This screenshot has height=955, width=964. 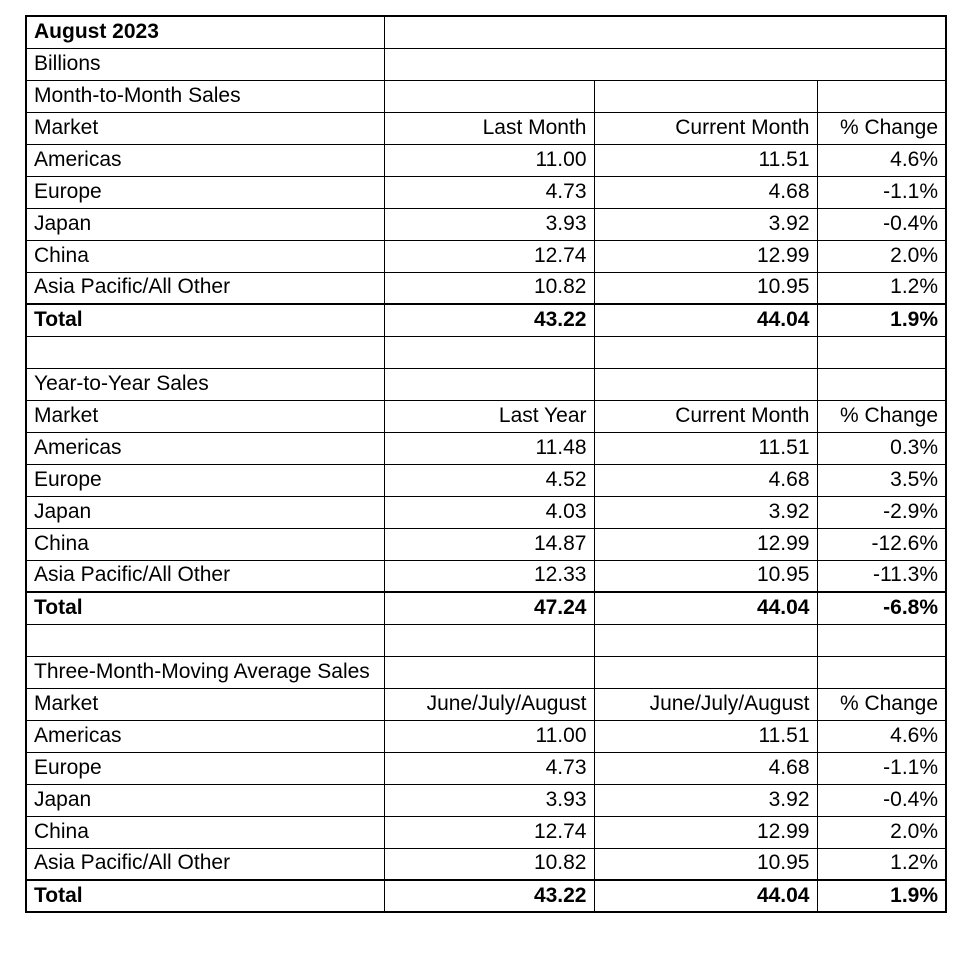 I want to click on table-row: Asia Pacific/All Other 10.82 10.95 1.2%, so click(x=486, y=864).